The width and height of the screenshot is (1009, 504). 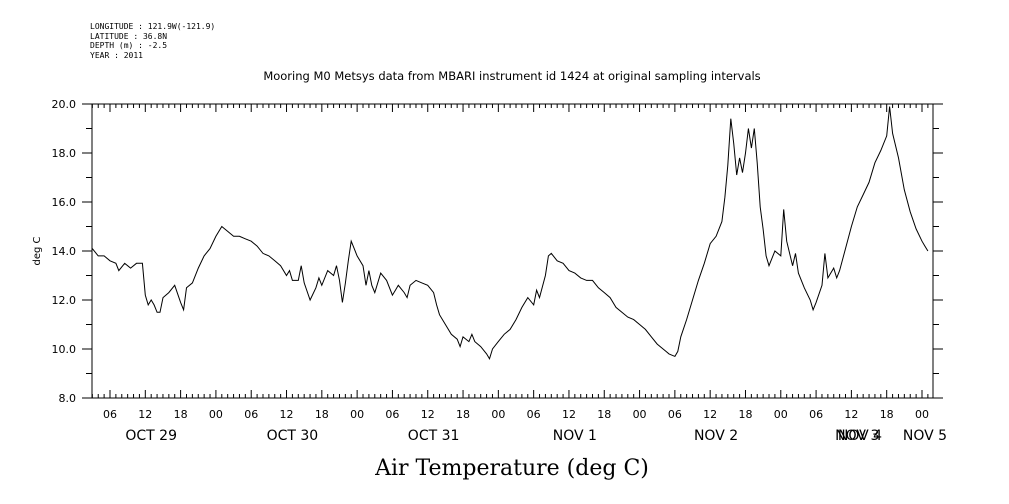 I want to click on y-tick-labels: 8.0 10.0 12.0 14.0 16.0 18.0 20.0, so click(x=64, y=251).